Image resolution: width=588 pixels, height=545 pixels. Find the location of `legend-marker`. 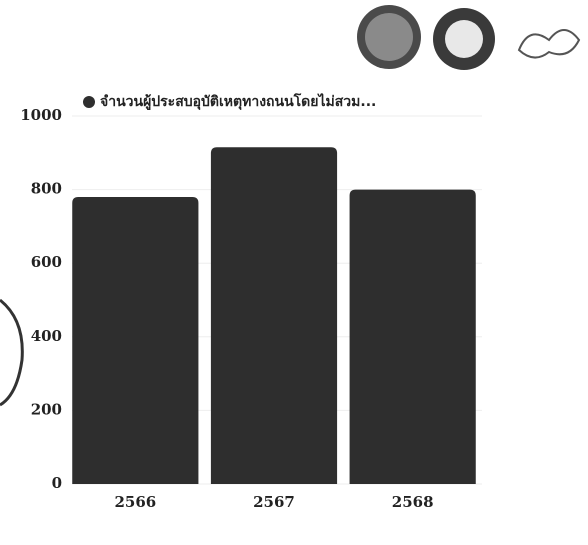

legend-marker is located at coordinates (89, 102).